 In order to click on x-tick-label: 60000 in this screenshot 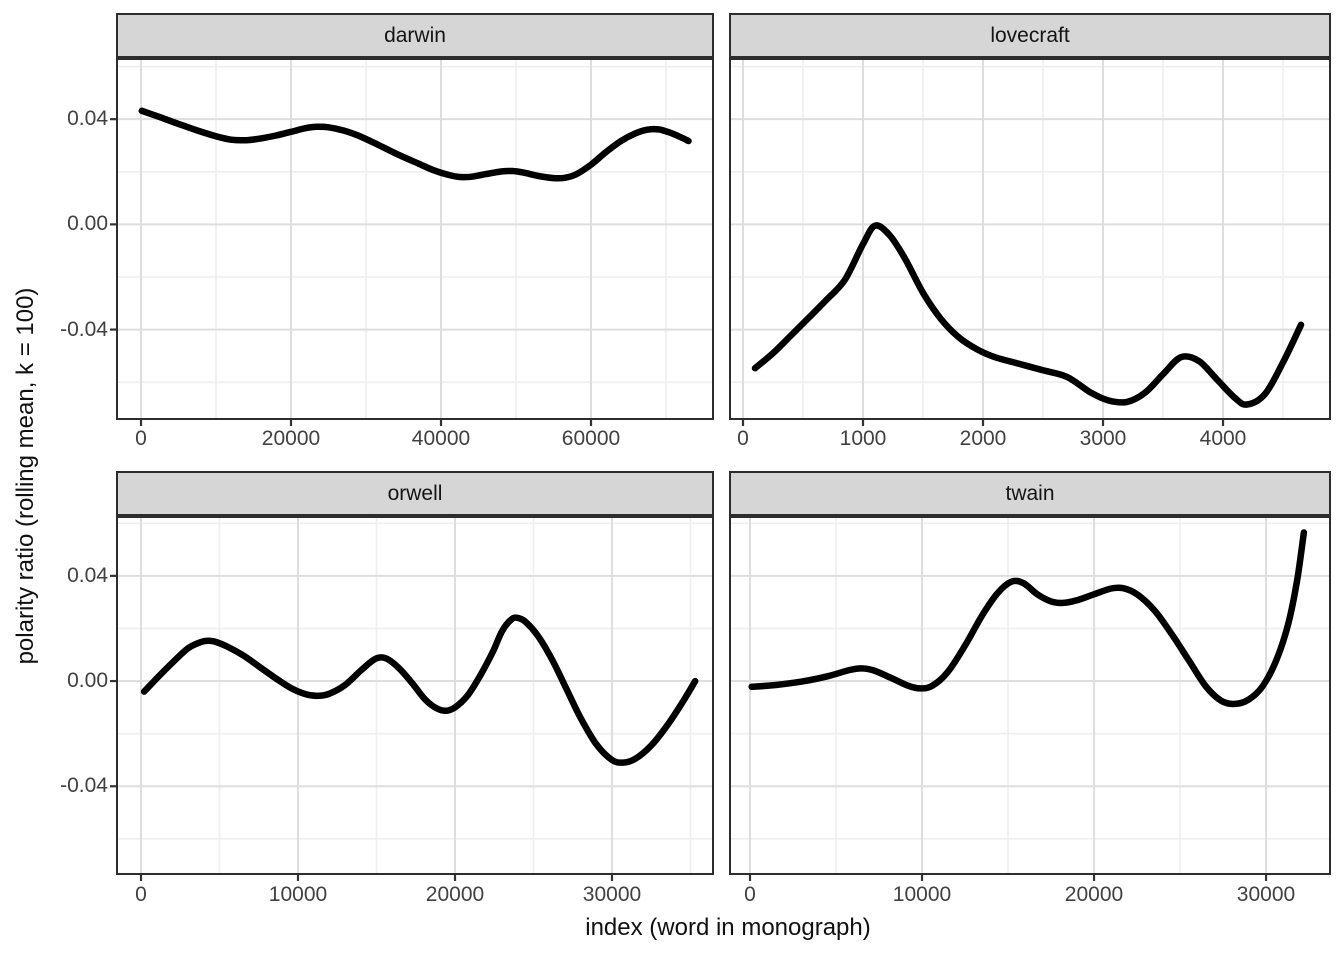, I will do `click(591, 438)`.